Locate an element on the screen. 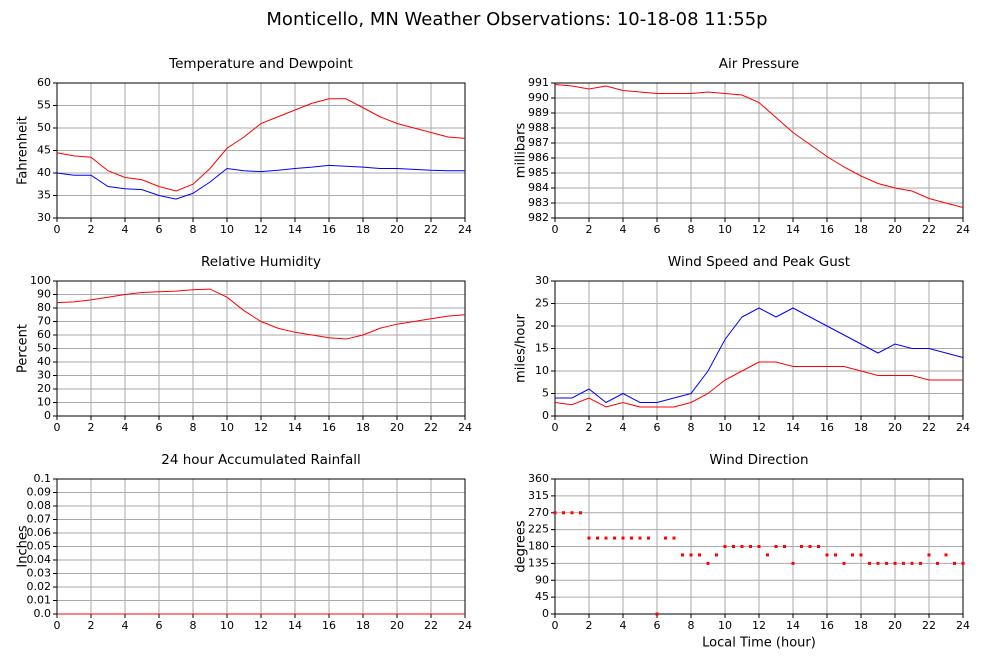 The height and width of the screenshot is (659, 999). y-tick-label: 100 is located at coordinates (40, 280).